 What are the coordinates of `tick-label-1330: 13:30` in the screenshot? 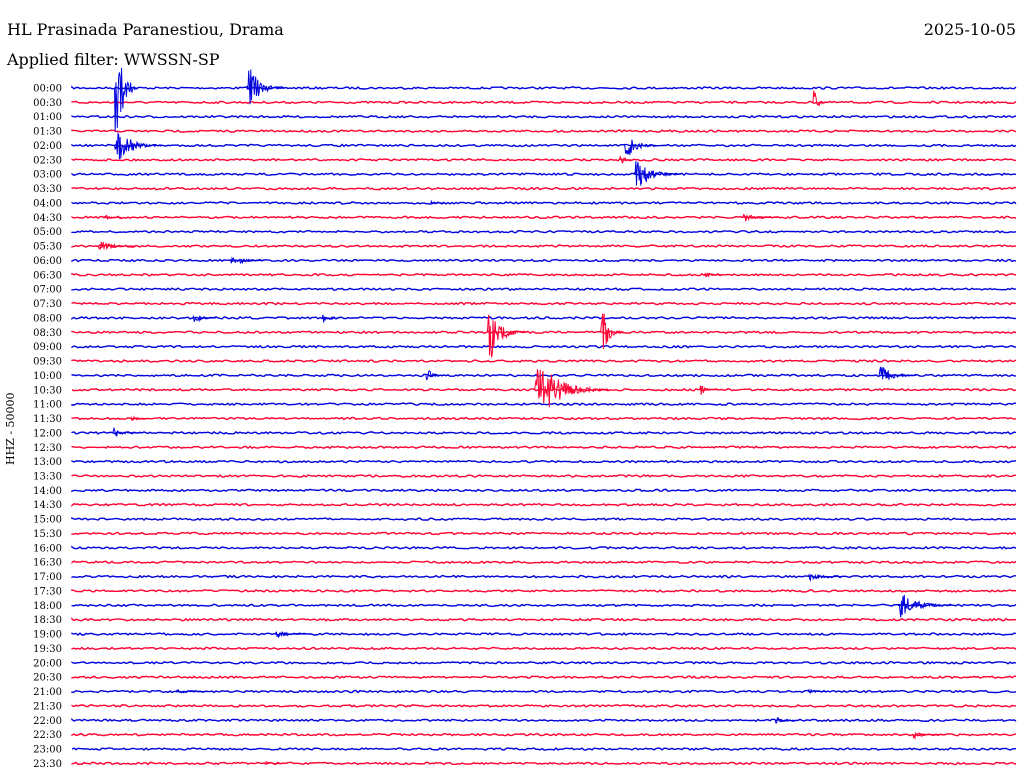 It's located at (47, 476).